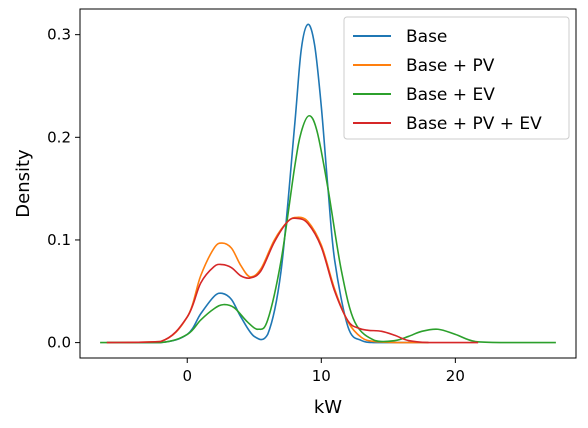 This screenshot has height=428, width=588. I want to click on legend-label: Base + PV + EV, so click(474, 124).